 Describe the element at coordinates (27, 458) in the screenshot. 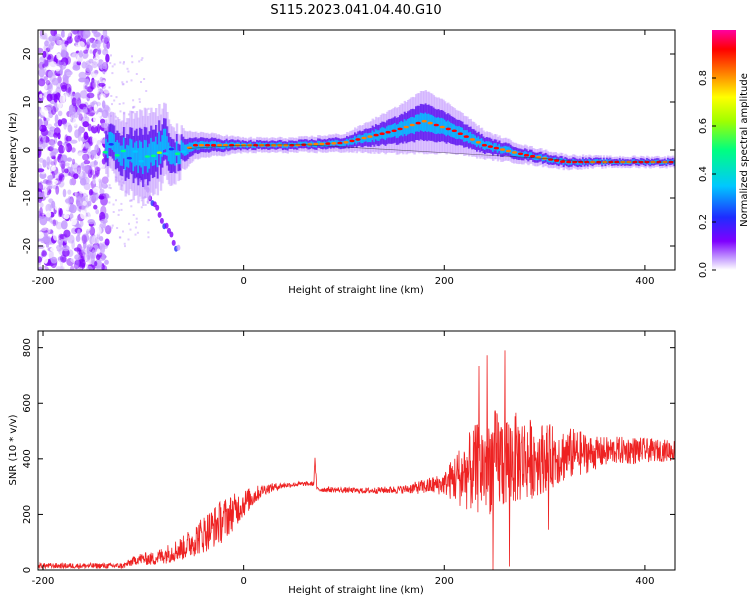

I see `y-tick-label: 400` at that location.